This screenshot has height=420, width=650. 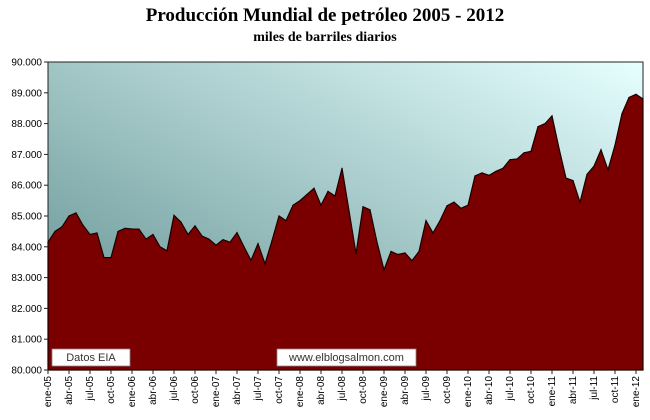 What do you see at coordinates (26, 155) in the screenshot?
I see `y-tick-label: 87.000` at bounding box center [26, 155].